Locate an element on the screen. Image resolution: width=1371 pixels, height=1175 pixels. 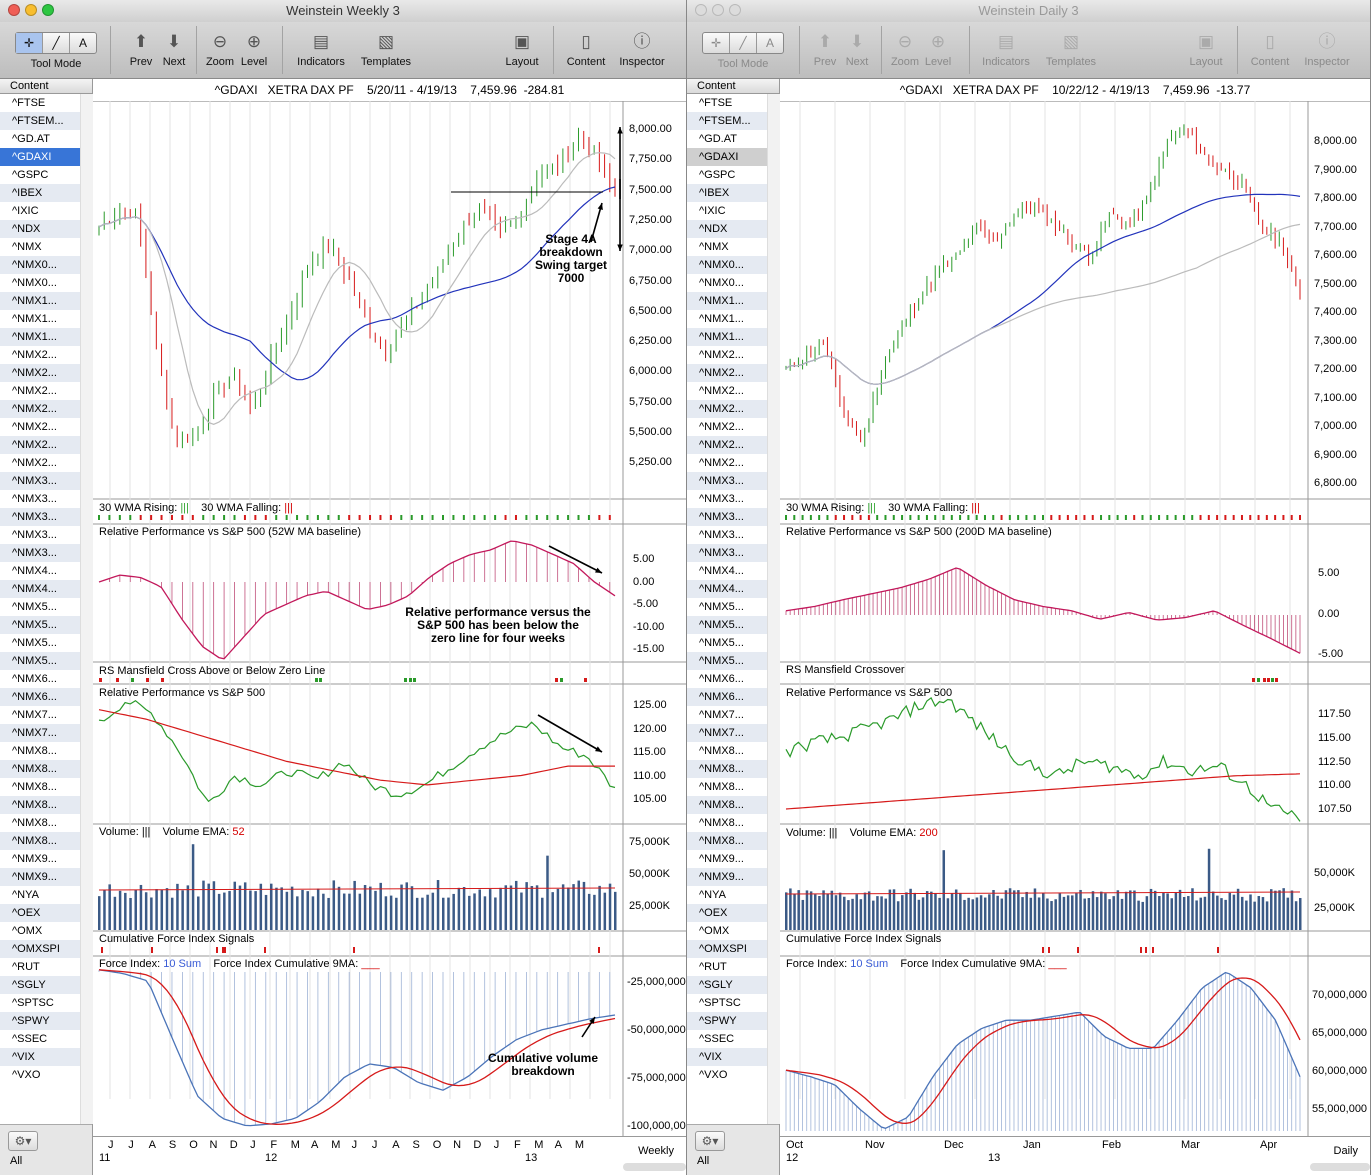
prev-button: ⬆ Prev is located at coordinates (825, 48).